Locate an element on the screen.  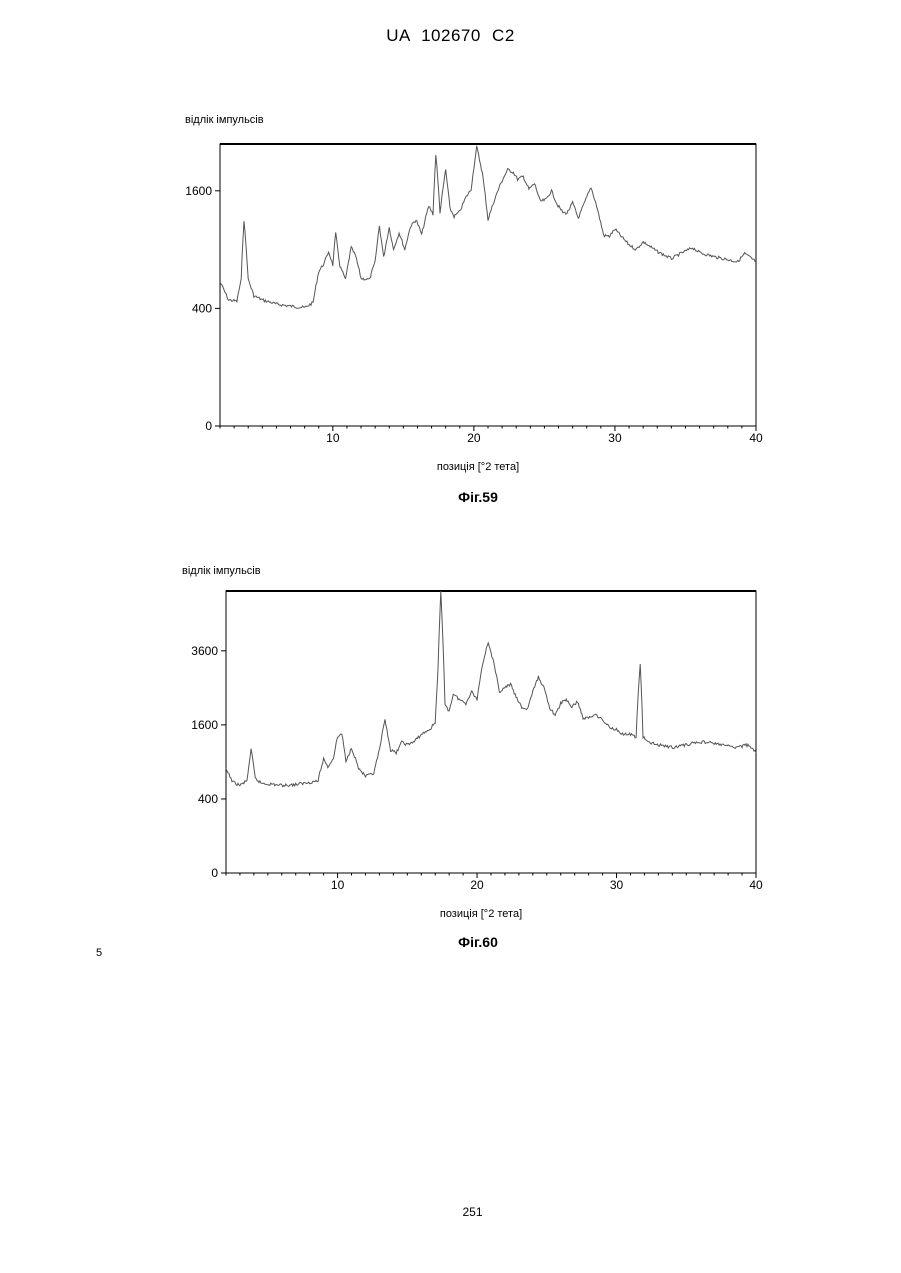
plot-frame is located at coordinates (491, 732).